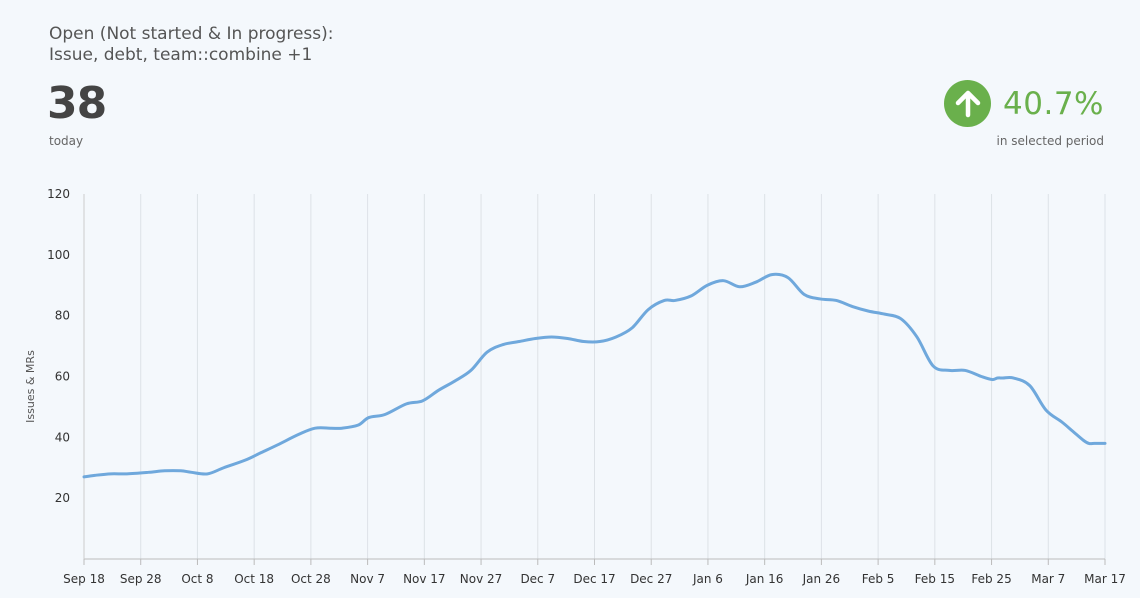  I want to click on x-tick-label: Oct 8, so click(197, 579).